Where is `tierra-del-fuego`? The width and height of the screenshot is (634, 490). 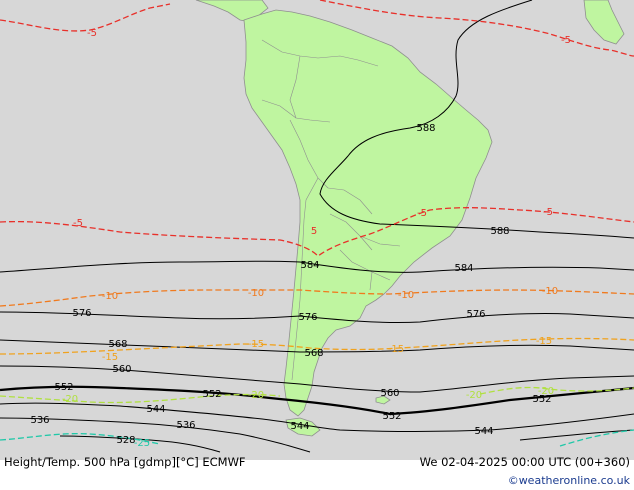
tierra-del-fuego is located at coordinates (303, 427).